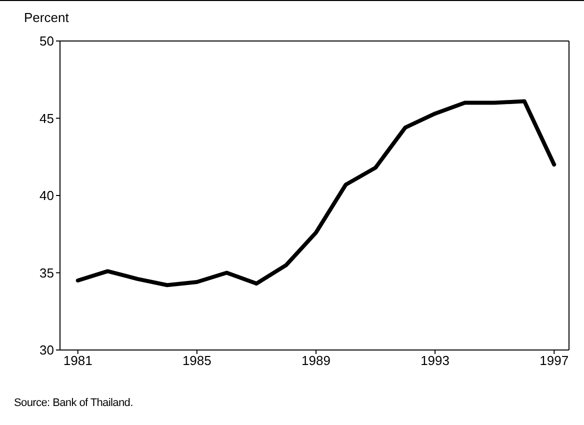 The width and height of the screenshot is (584, 425). I want to click on y-tick-label: 35, so click(47, 272).